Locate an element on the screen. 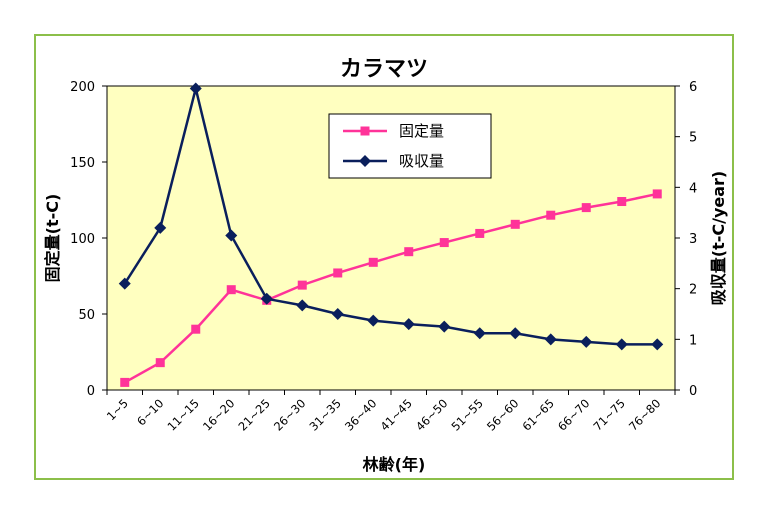  right-tick-label: 5 is located at coordinates (693, 138).